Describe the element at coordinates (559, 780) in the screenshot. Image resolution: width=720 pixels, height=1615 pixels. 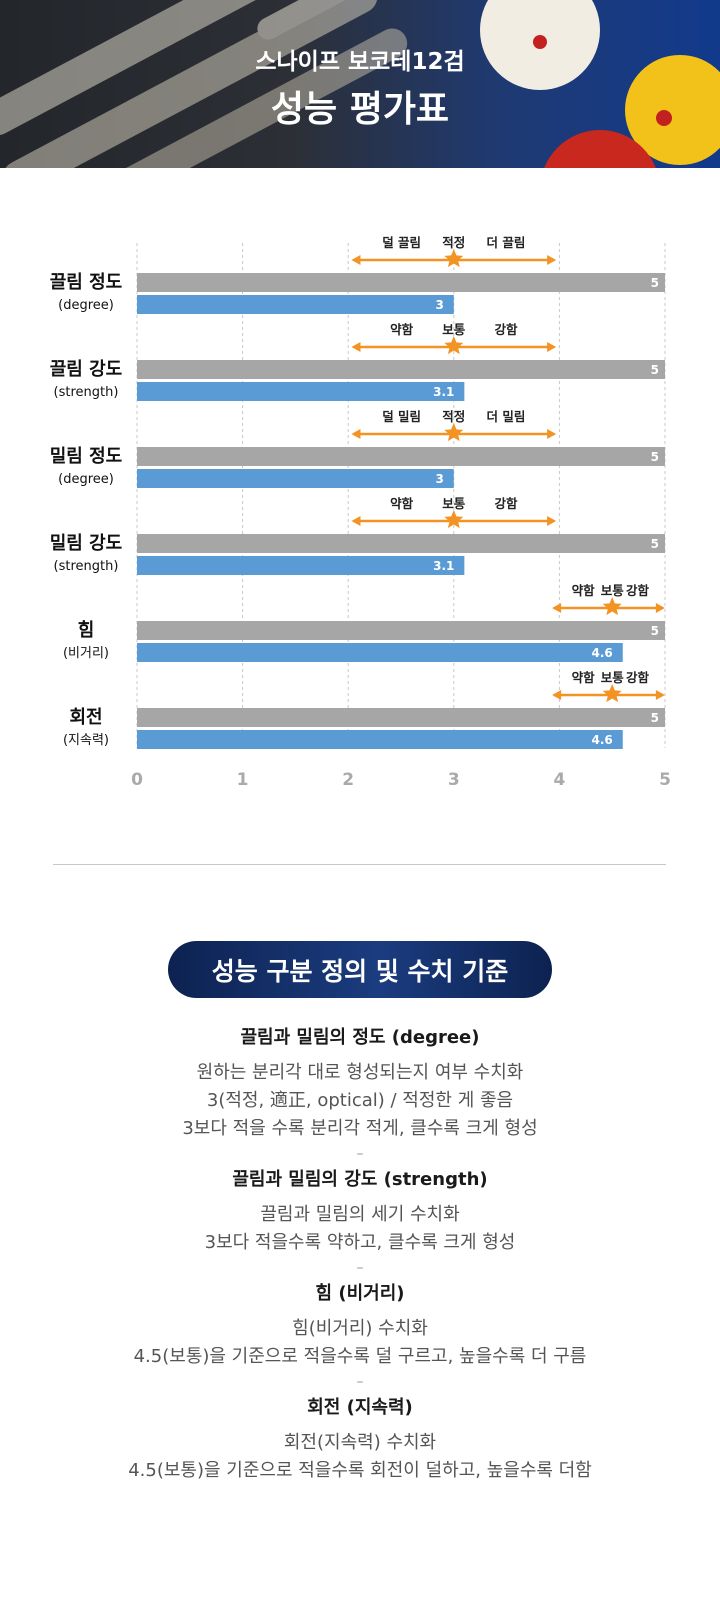
I see `x-tick-label: 4` at that location.